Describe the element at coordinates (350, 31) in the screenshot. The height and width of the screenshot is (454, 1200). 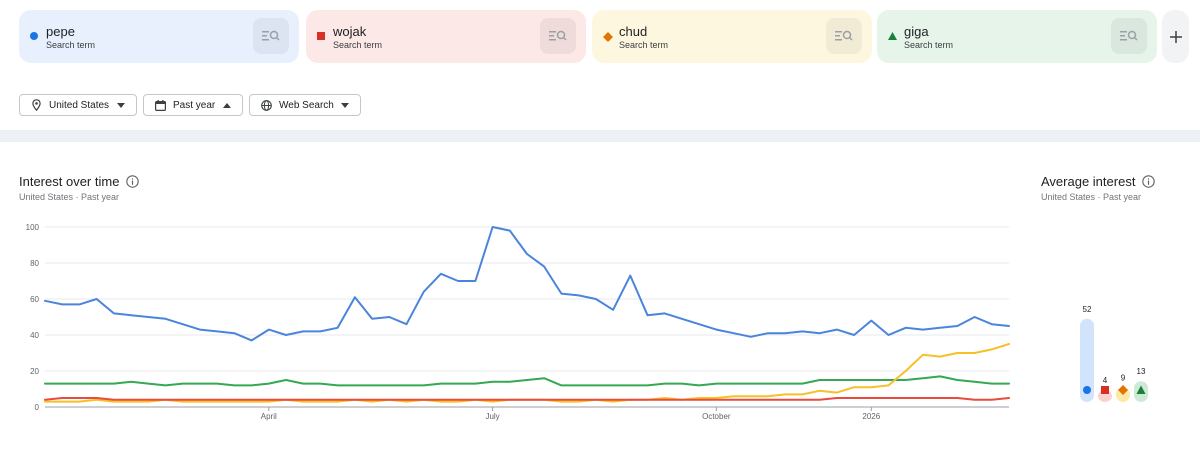
I see `search-term-name: wojak` at that location.